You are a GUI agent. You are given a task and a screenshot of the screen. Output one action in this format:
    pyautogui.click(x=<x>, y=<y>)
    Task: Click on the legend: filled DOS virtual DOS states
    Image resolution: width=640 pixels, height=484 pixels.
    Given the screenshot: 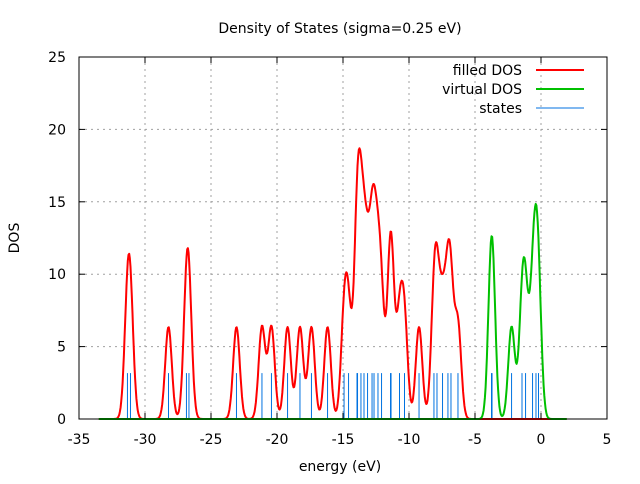 What is the action you would take?
    pyautogui.click(x=513, y=90)
    